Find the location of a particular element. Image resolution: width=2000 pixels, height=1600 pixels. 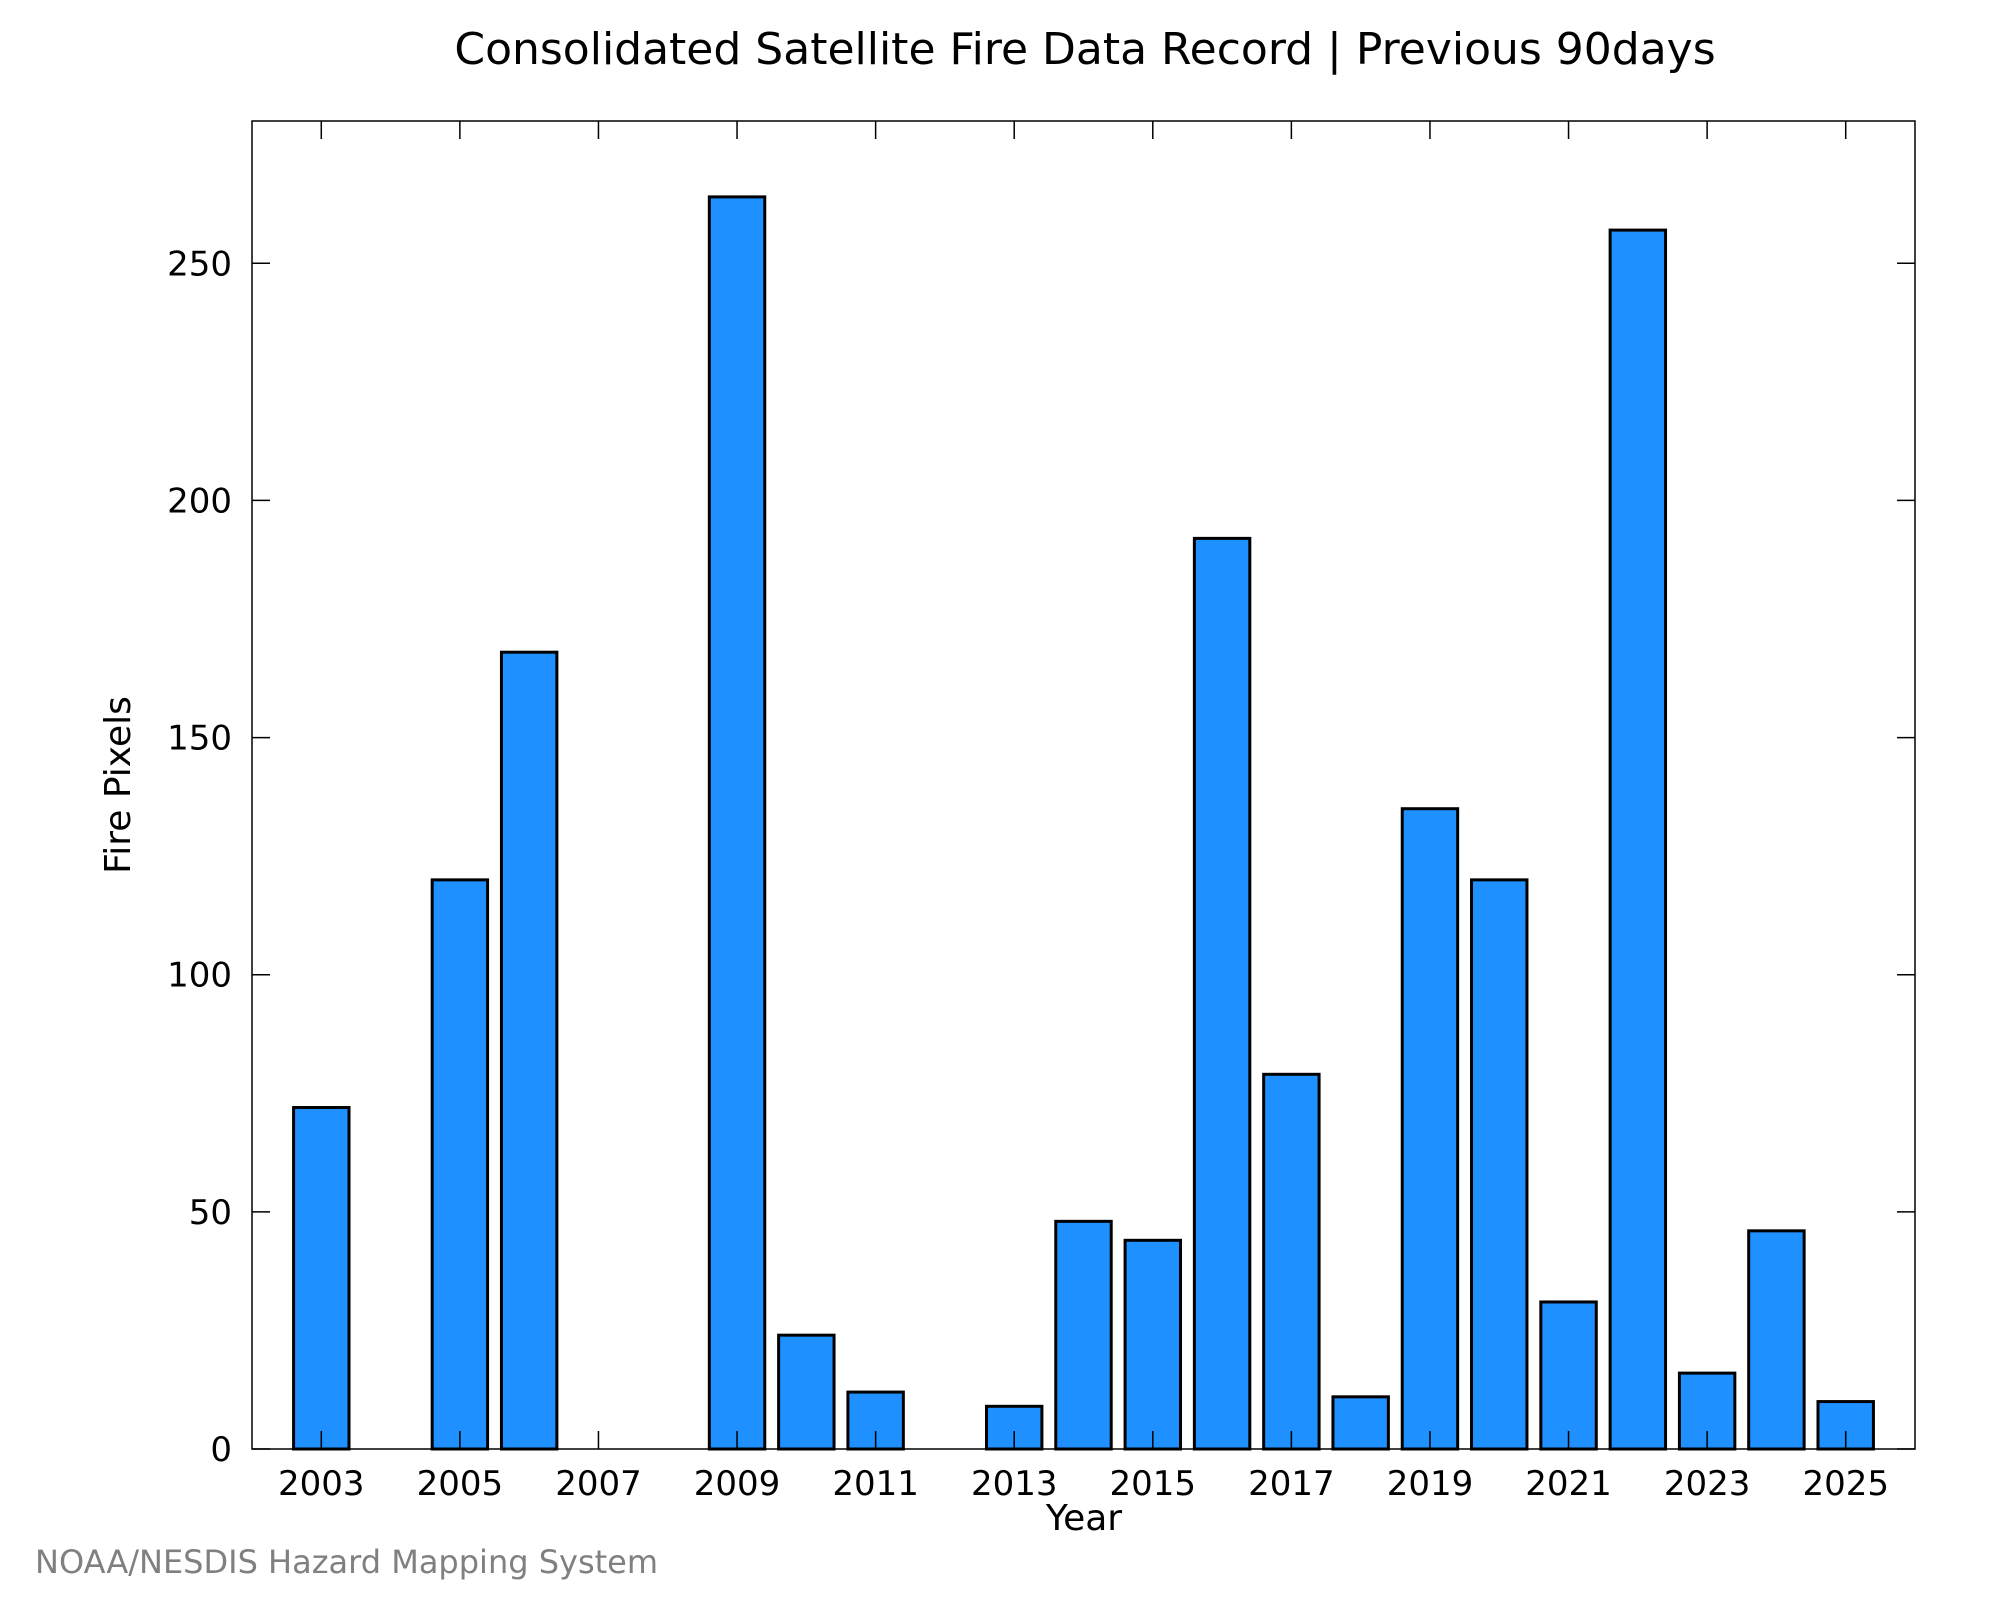

bar-2014 is located at coordinates (1083, 1335).